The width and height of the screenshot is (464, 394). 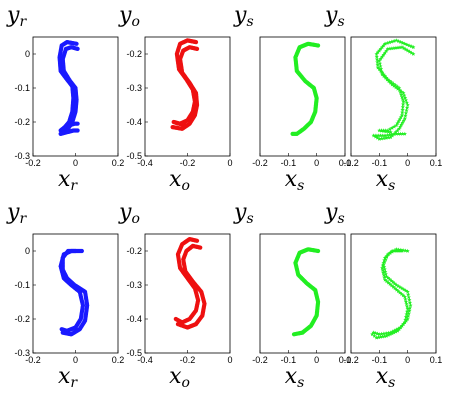 What do you see at coordinates (69, 299) in the screenshot?
I see `subplot-r2c1: -0.2 0 0.2-0.3-0.2-0.10` at bounding box center [69, 299].